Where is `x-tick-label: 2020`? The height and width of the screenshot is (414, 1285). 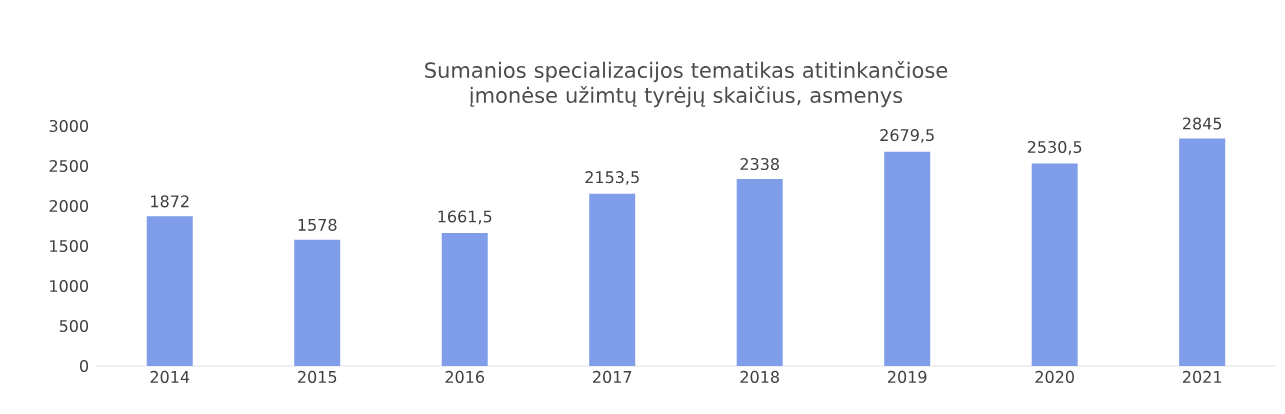
x-tick-label: 2020 is located at coordinates (1054, 376).